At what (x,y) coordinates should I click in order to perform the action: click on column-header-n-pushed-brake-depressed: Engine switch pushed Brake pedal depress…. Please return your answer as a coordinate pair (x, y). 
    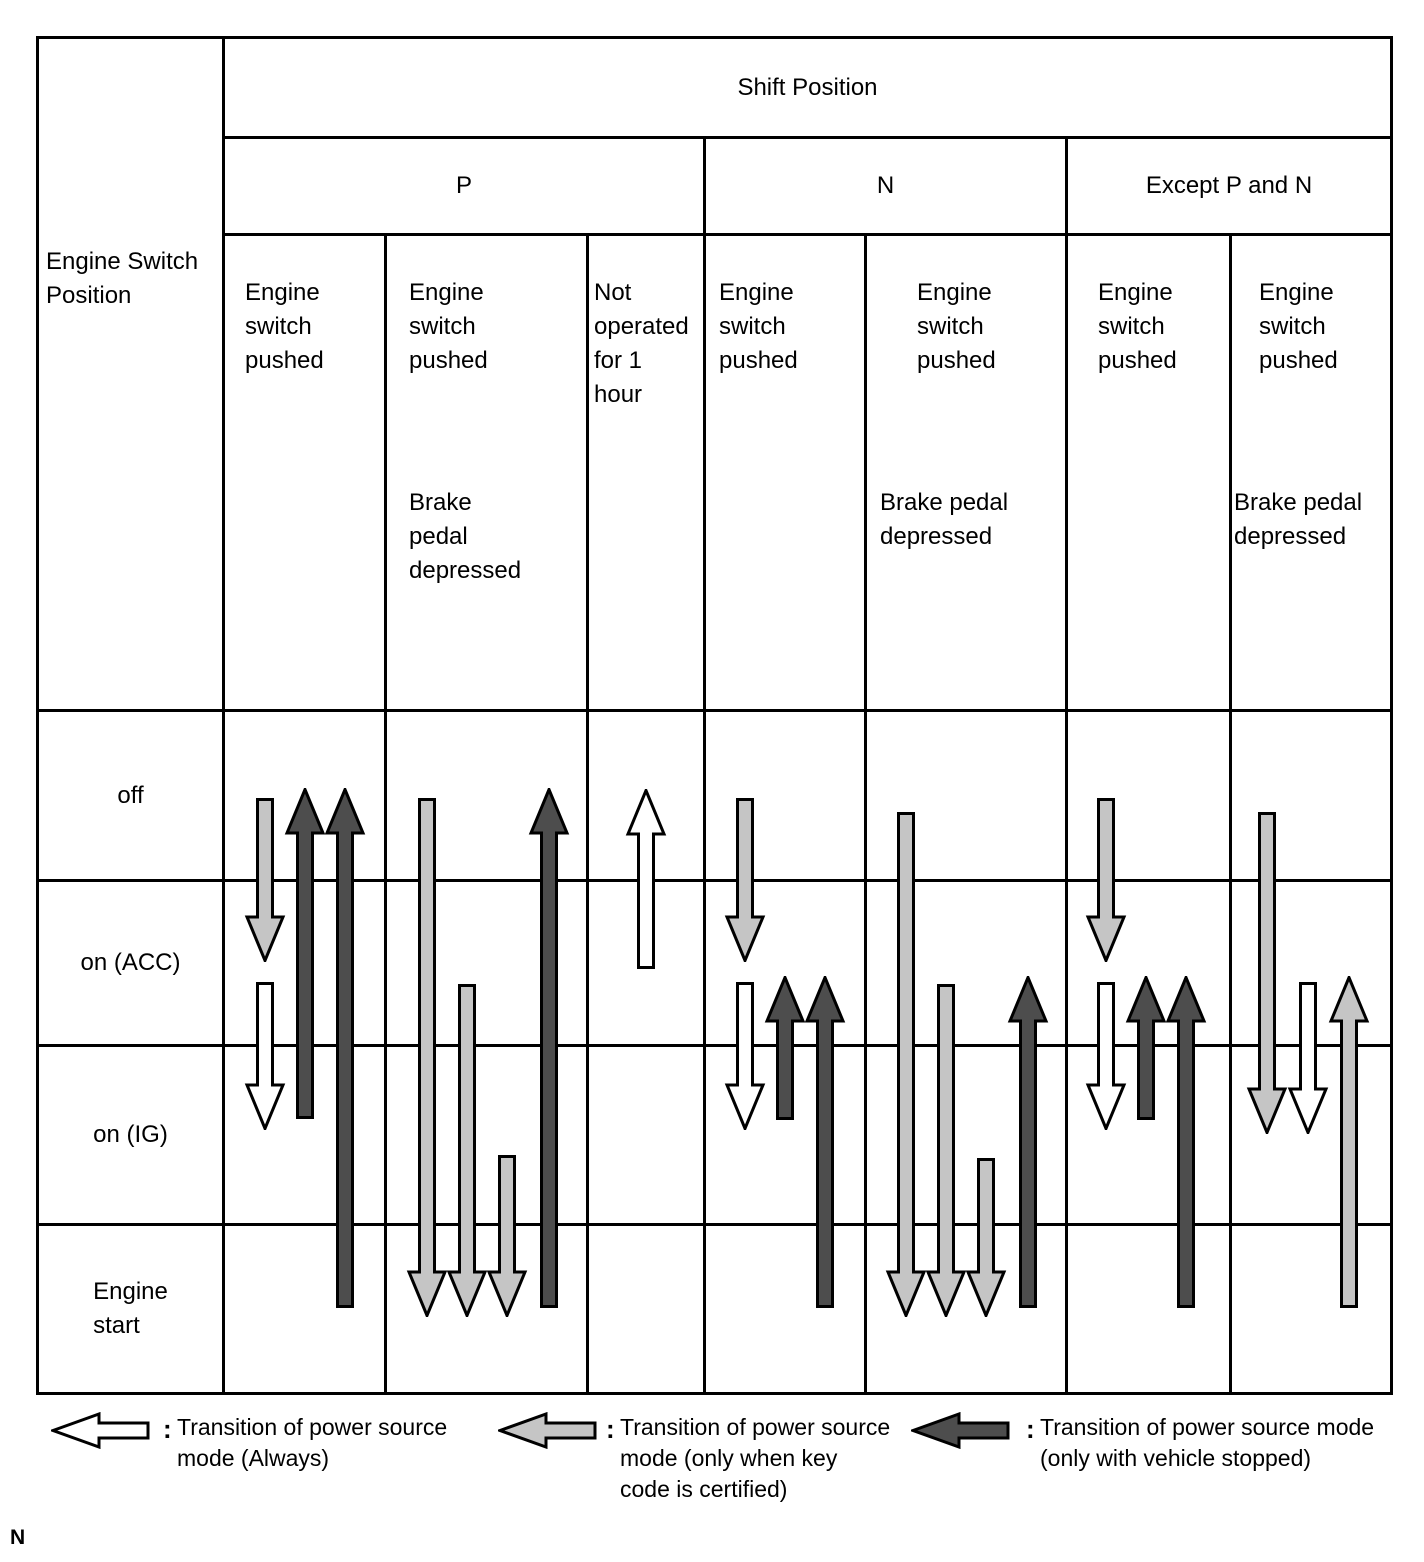
    Looking at the image, I should click on (967, 474).